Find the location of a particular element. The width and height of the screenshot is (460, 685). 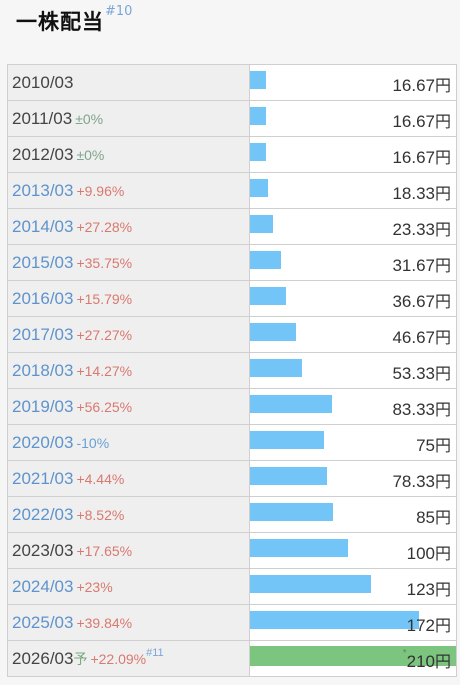

table-row: 2015/03 +35.75% 31.67円 is located at coordinates (232, 262).